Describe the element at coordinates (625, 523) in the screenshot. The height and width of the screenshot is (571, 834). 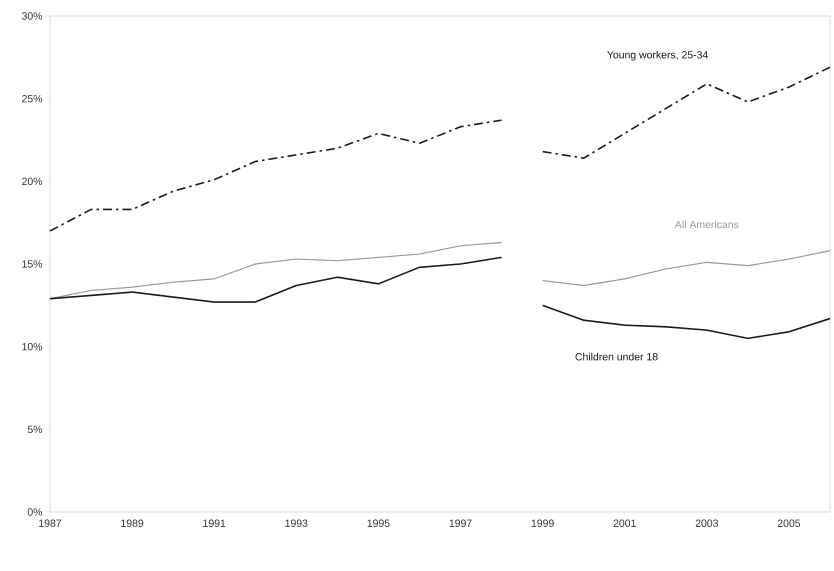
I see `x-tick-label: 2001` at that location.